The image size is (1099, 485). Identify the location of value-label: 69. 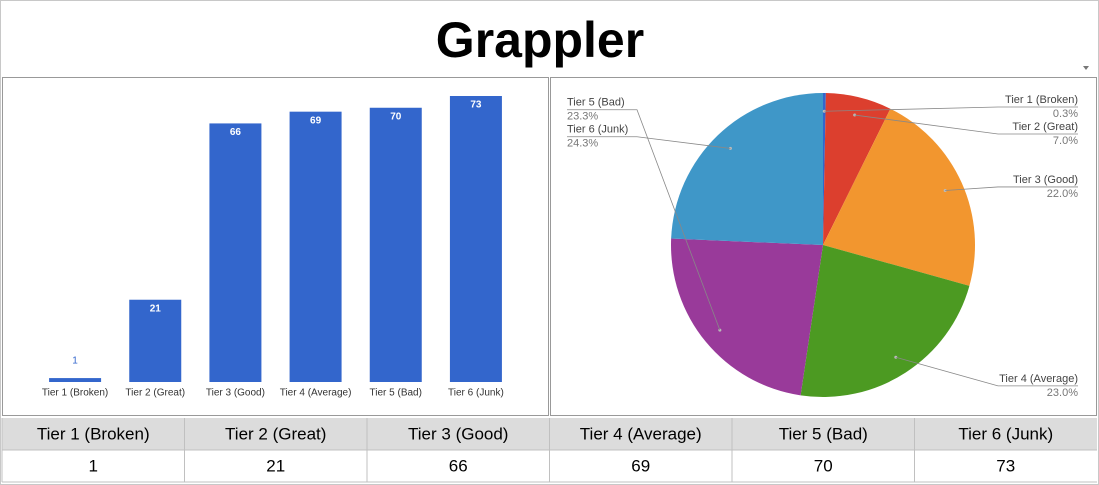
(316, 120).